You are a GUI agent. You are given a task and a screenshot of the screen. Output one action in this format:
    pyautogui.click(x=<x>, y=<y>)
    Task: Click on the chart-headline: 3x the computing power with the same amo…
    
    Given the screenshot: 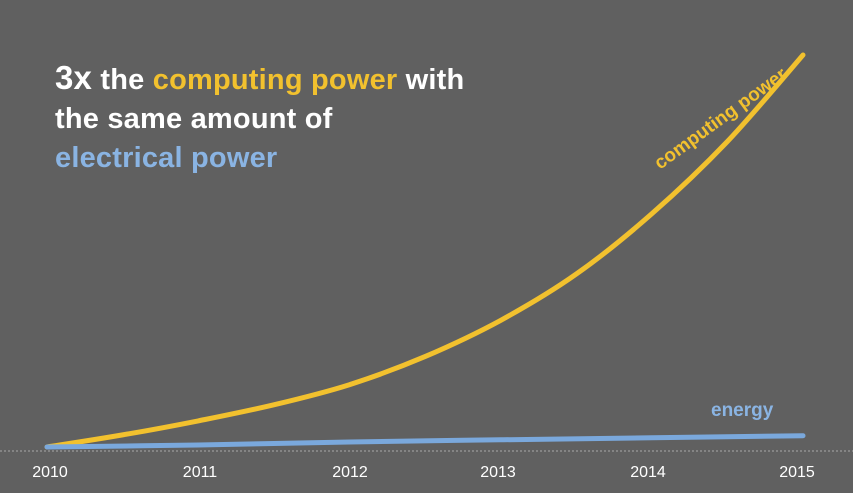 What is the action you would take?
    pyautogui.click(x=259, y=118)
    